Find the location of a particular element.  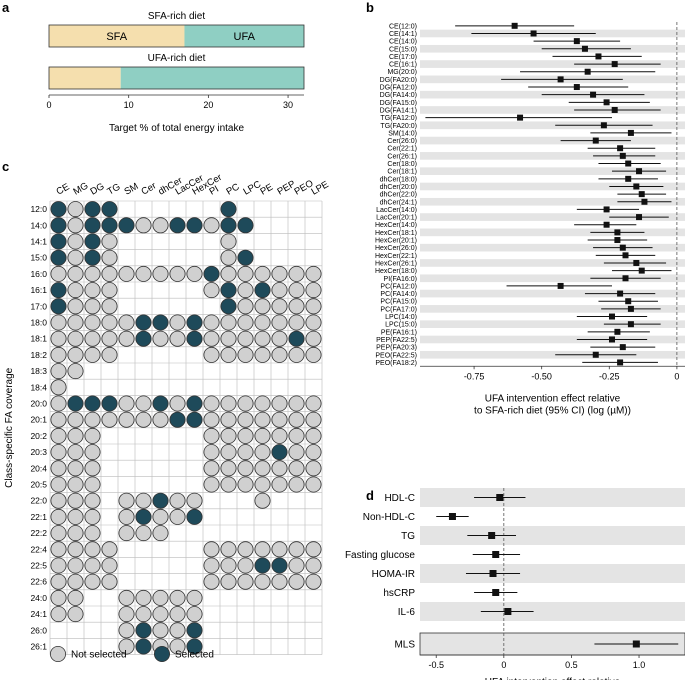

x-axis-label: to SFA-rich diet (95% CI) (log (µM)) is located at coordinates (552, 410).